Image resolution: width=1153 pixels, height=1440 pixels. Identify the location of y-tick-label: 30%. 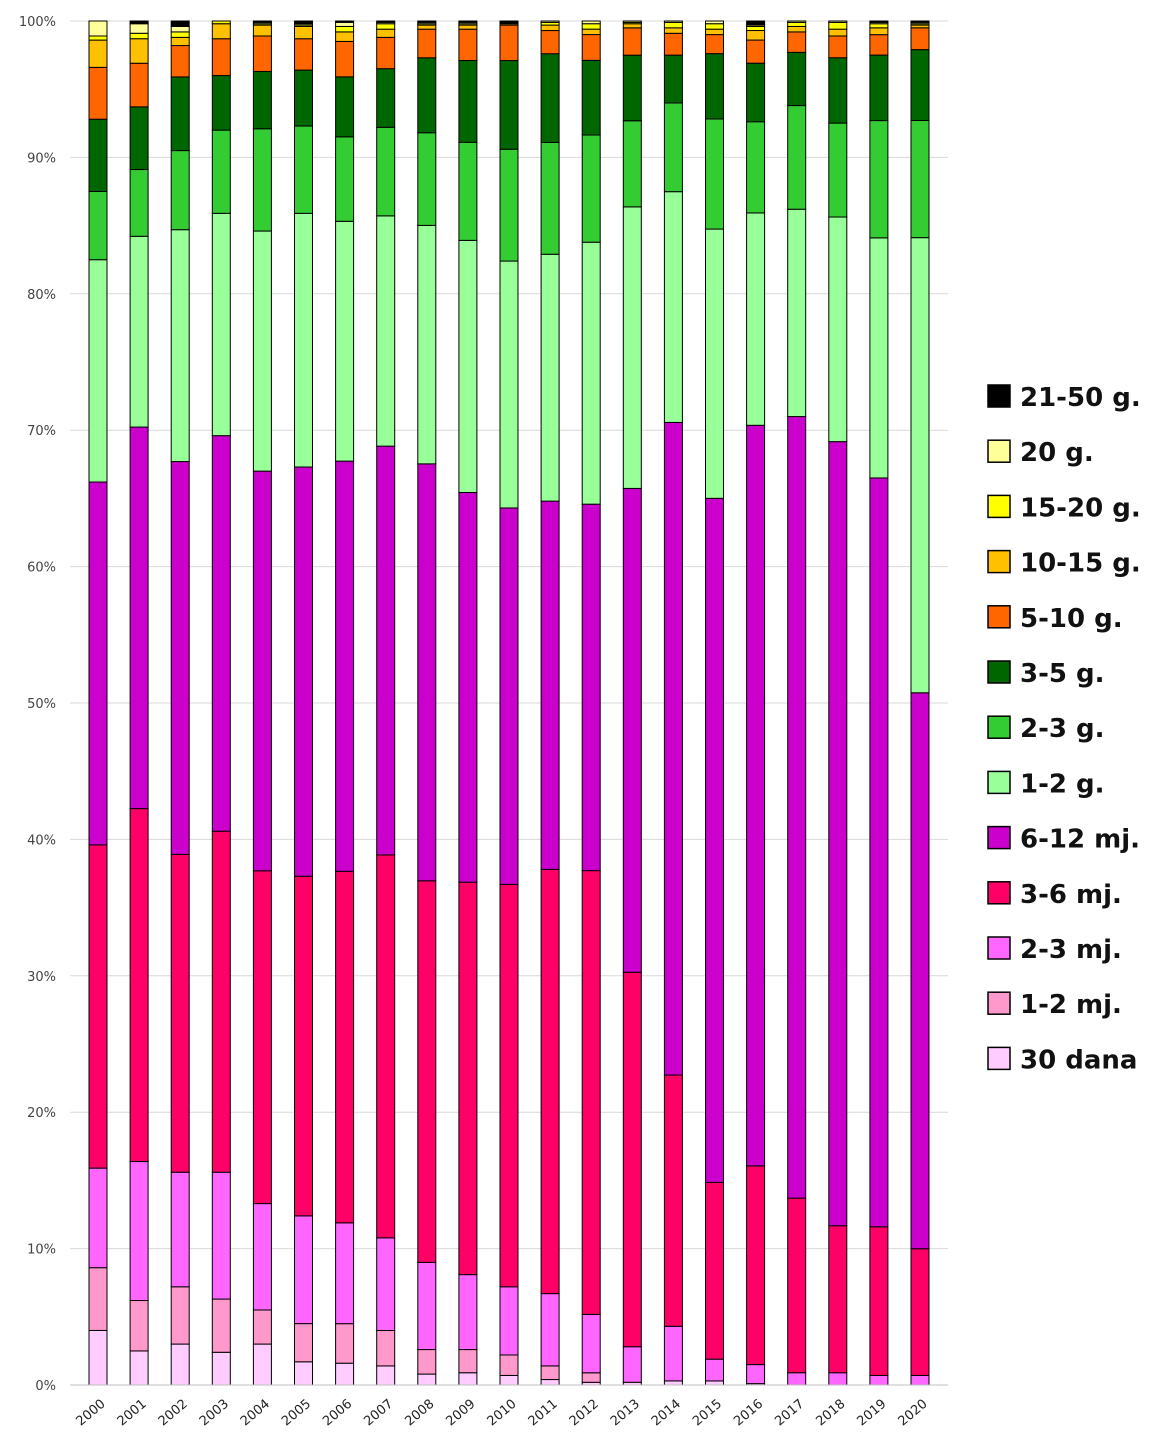
(41, 977).